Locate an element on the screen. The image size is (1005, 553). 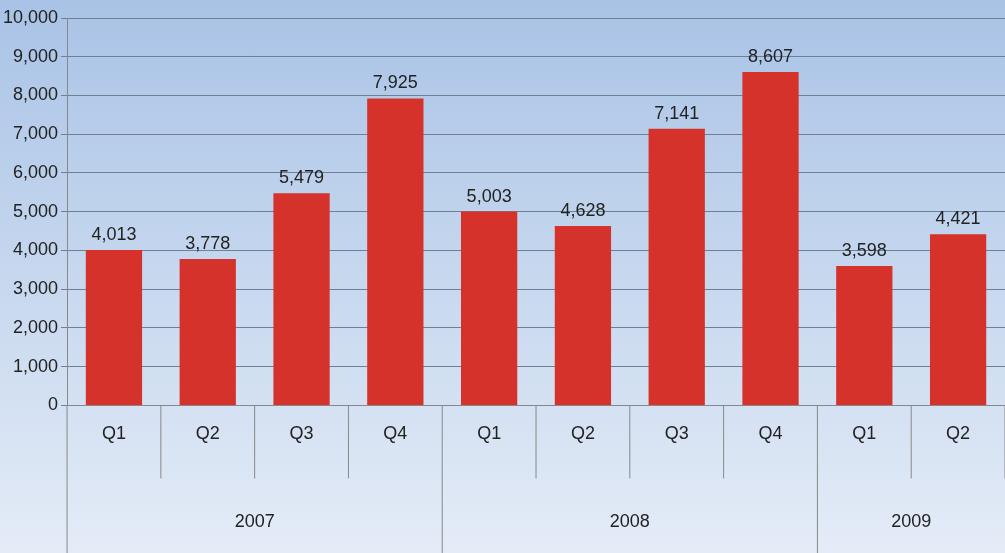
y-tick-label: 6,000 is located at coordinates (36, 171).